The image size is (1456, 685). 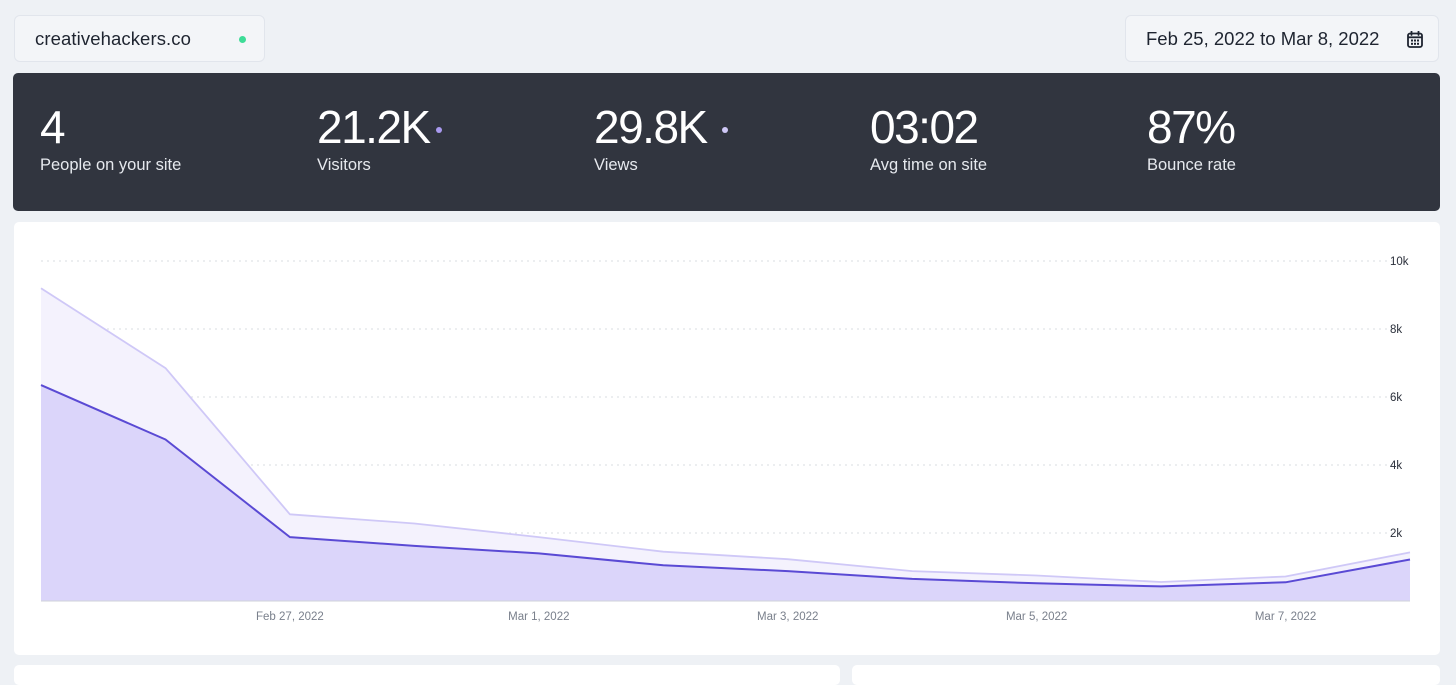 I want to click on bottom-panel-left, so click(x=427, y=675).